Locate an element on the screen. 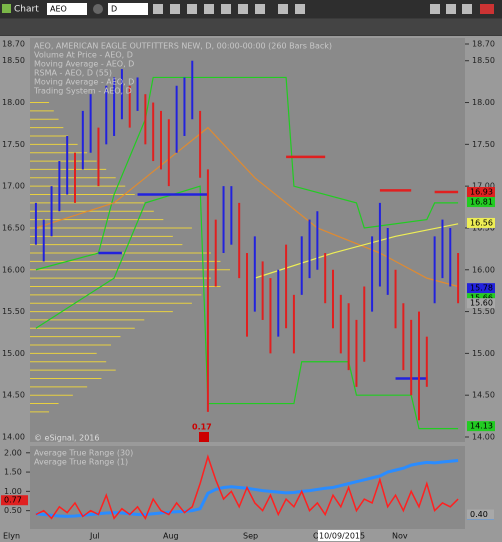  x-tick-label: Nov is located at coordinates (400, 536).